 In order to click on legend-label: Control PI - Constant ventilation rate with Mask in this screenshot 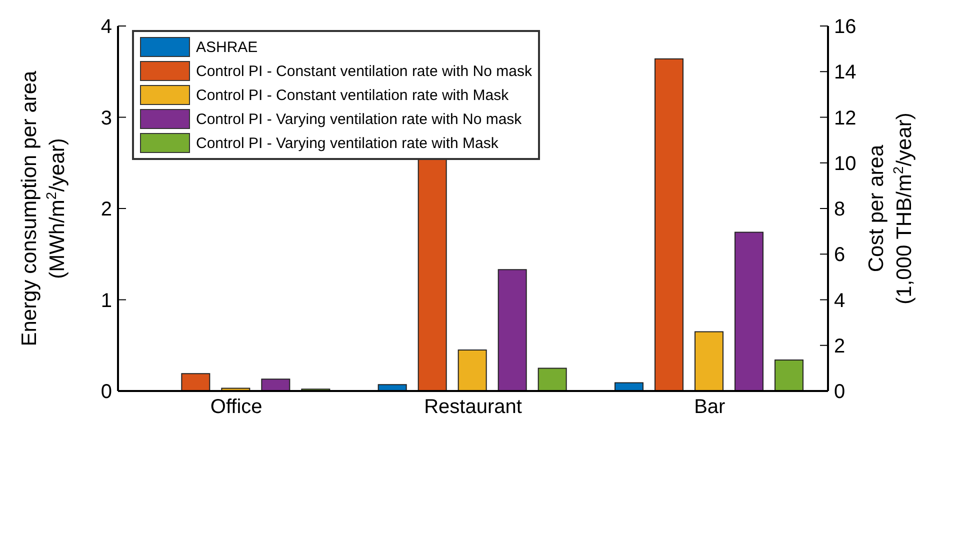, I will do `click(352, 95)`.